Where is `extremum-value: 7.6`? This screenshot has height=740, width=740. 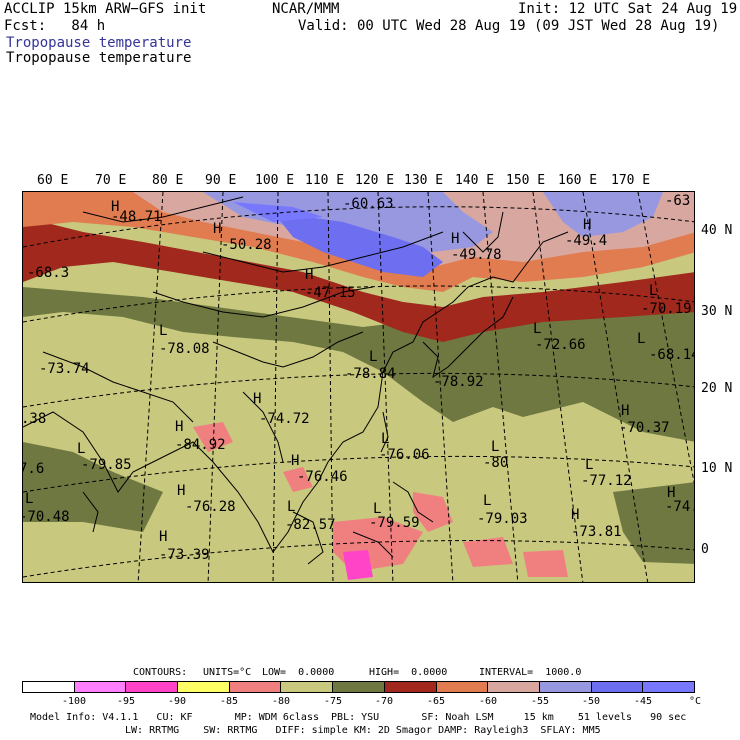 extremum-value: 7.6 is located at coordinates (34, 469).